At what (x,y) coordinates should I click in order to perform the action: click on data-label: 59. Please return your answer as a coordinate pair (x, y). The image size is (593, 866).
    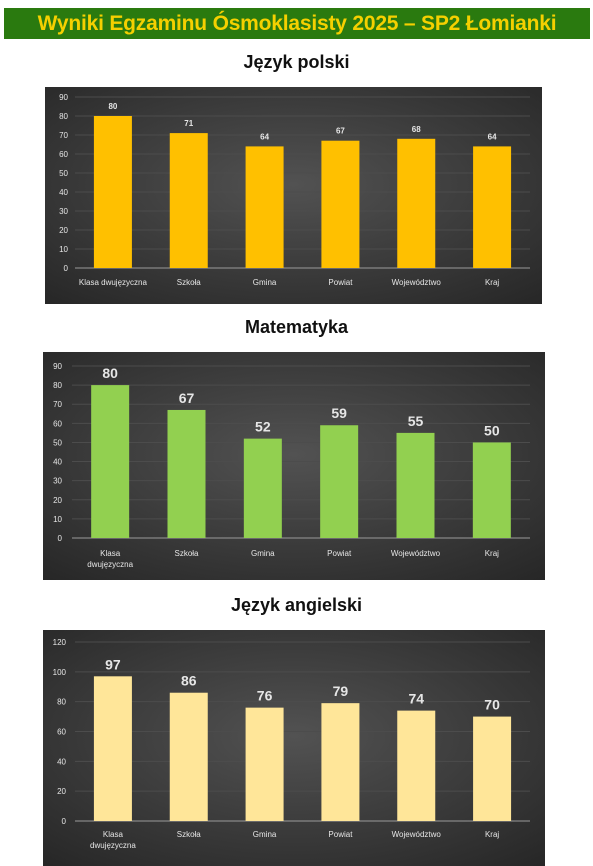
    Looking at the image, I should click on (339, 413).